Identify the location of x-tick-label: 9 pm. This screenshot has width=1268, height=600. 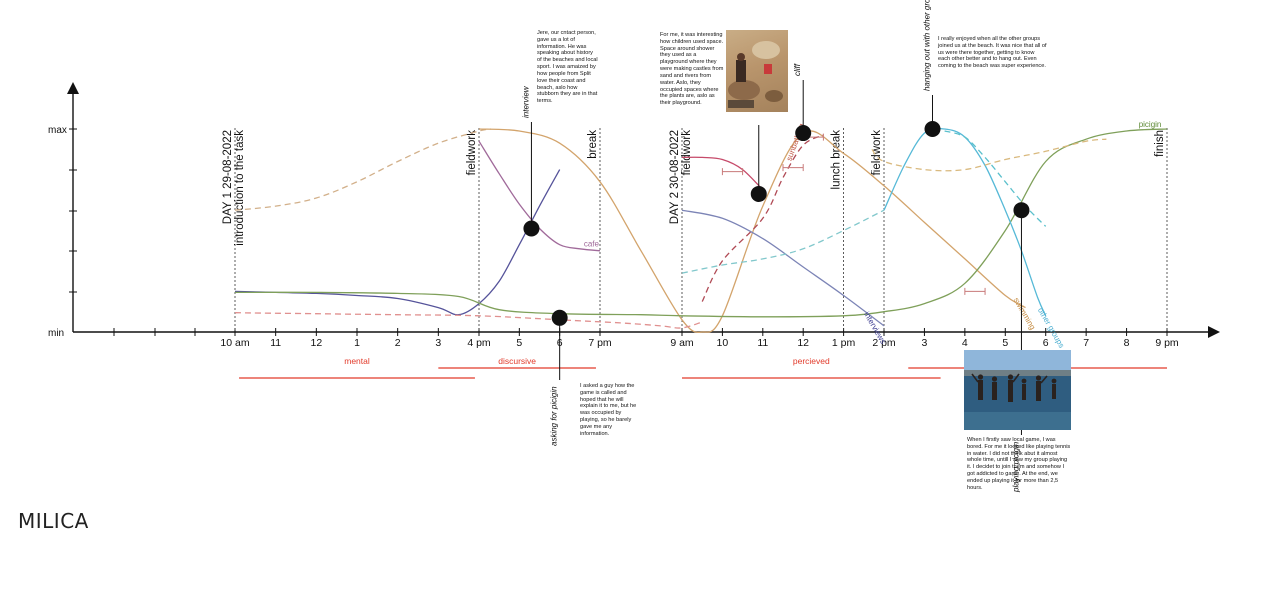
(1167, 343).